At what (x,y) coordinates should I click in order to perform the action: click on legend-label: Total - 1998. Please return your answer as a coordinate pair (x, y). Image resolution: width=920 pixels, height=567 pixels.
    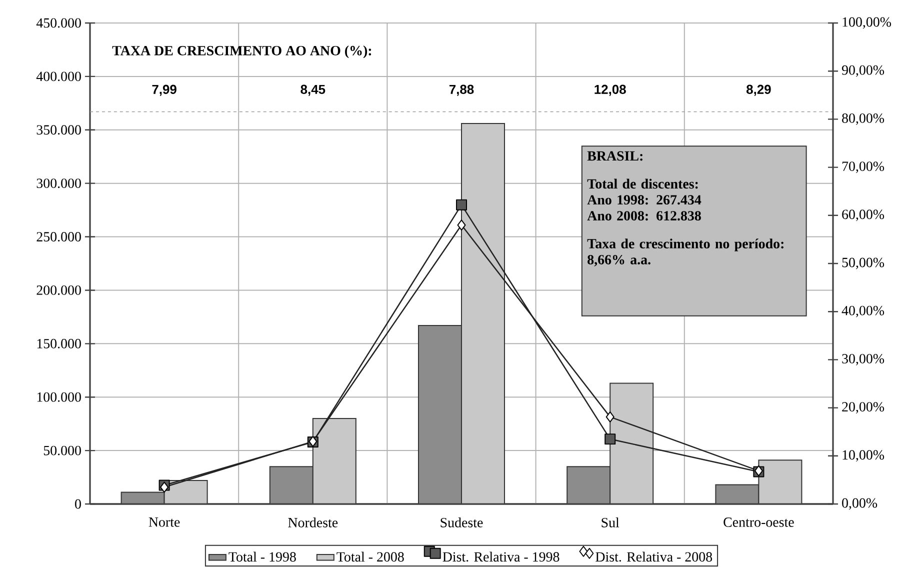
    Looking at the image, I should click on (262, 557).